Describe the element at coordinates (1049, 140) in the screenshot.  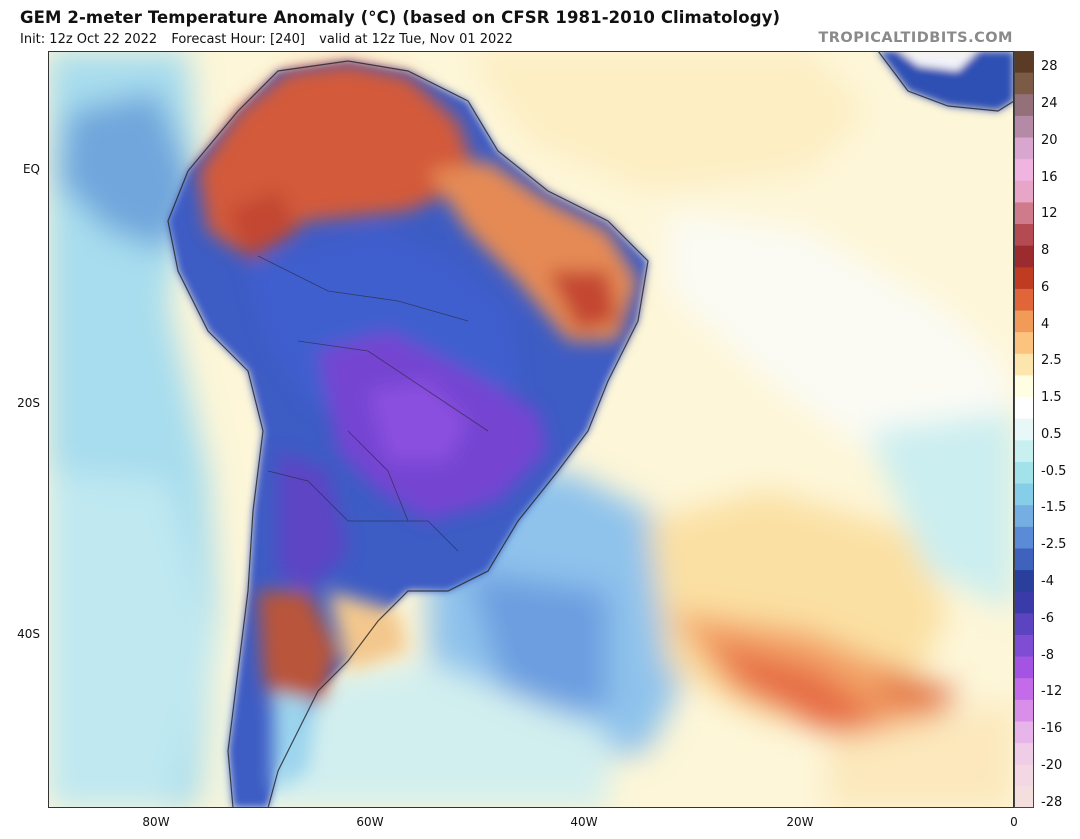
I see `colorbar-label: 20` at that location.